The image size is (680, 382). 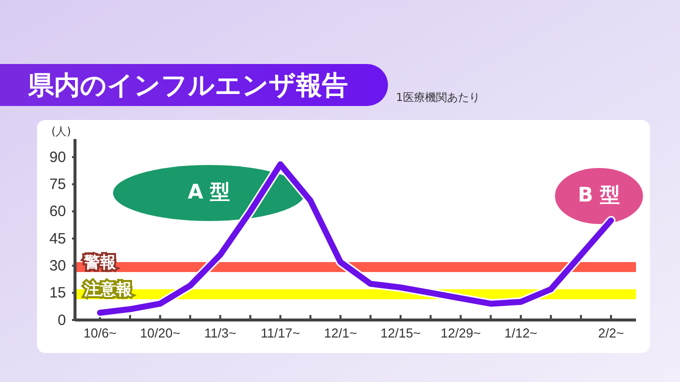 I want to click on y-tick-label: 15, so click(x=57, y=293).